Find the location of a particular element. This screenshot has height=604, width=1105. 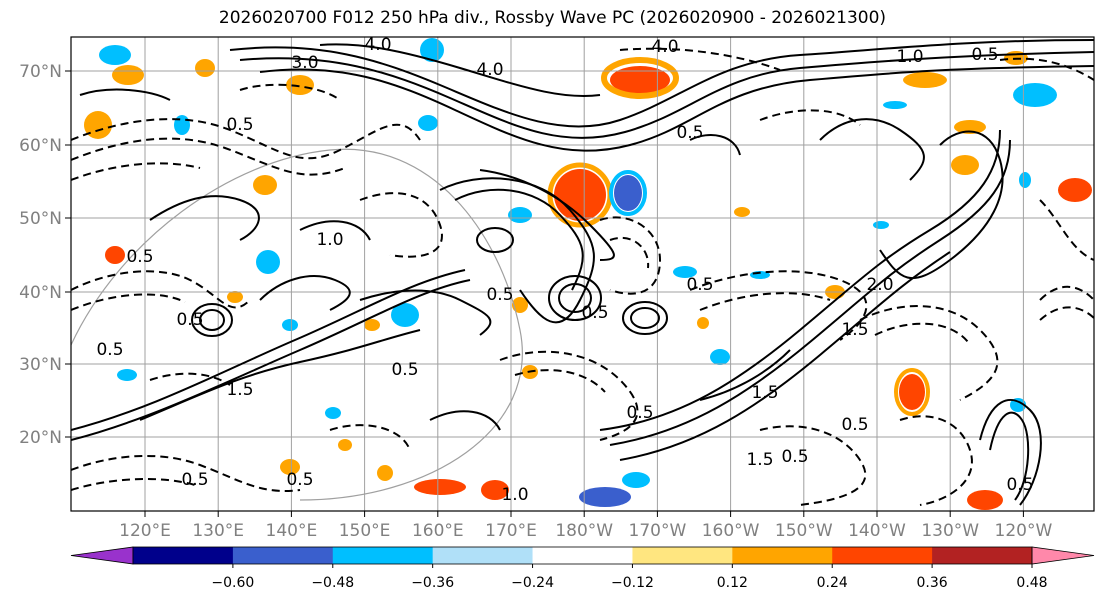

lon-tick-label: 150°E is located at coordinates (365, 531).